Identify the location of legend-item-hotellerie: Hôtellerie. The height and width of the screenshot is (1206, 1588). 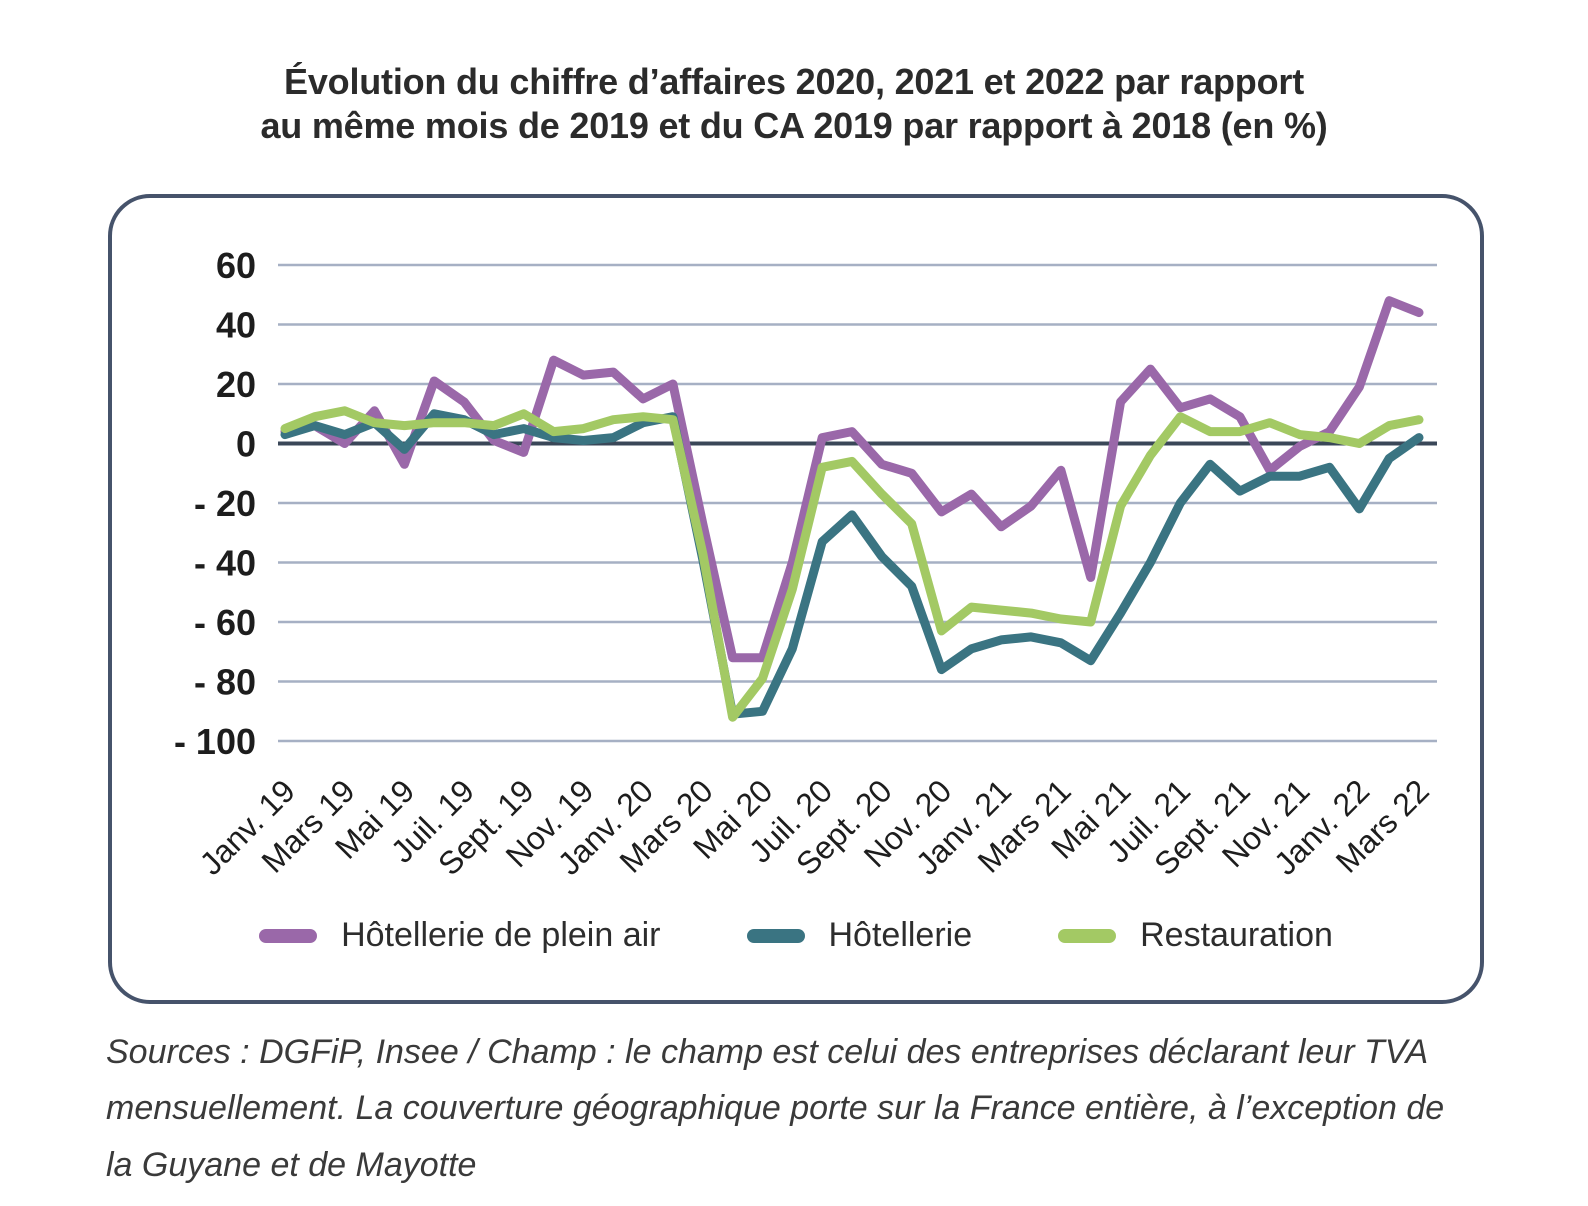
(859, 935).